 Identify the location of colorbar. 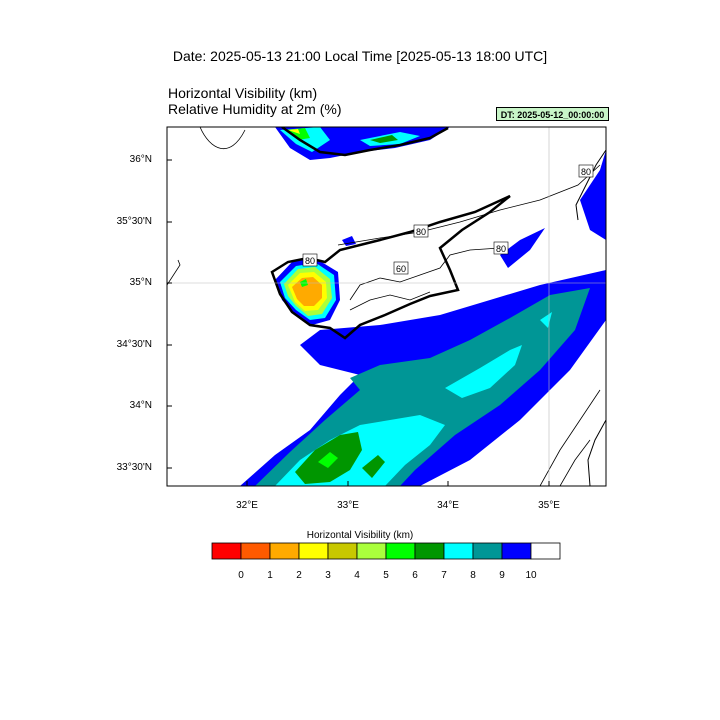
(386, 551).